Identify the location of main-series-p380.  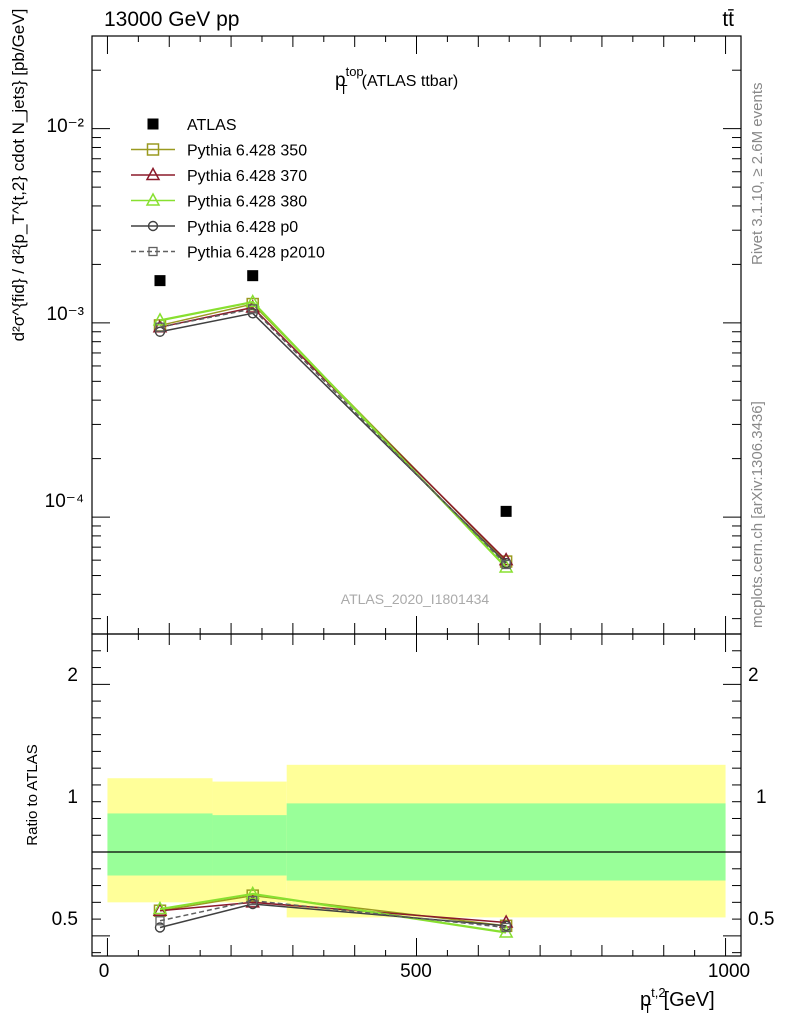
(333, 433).